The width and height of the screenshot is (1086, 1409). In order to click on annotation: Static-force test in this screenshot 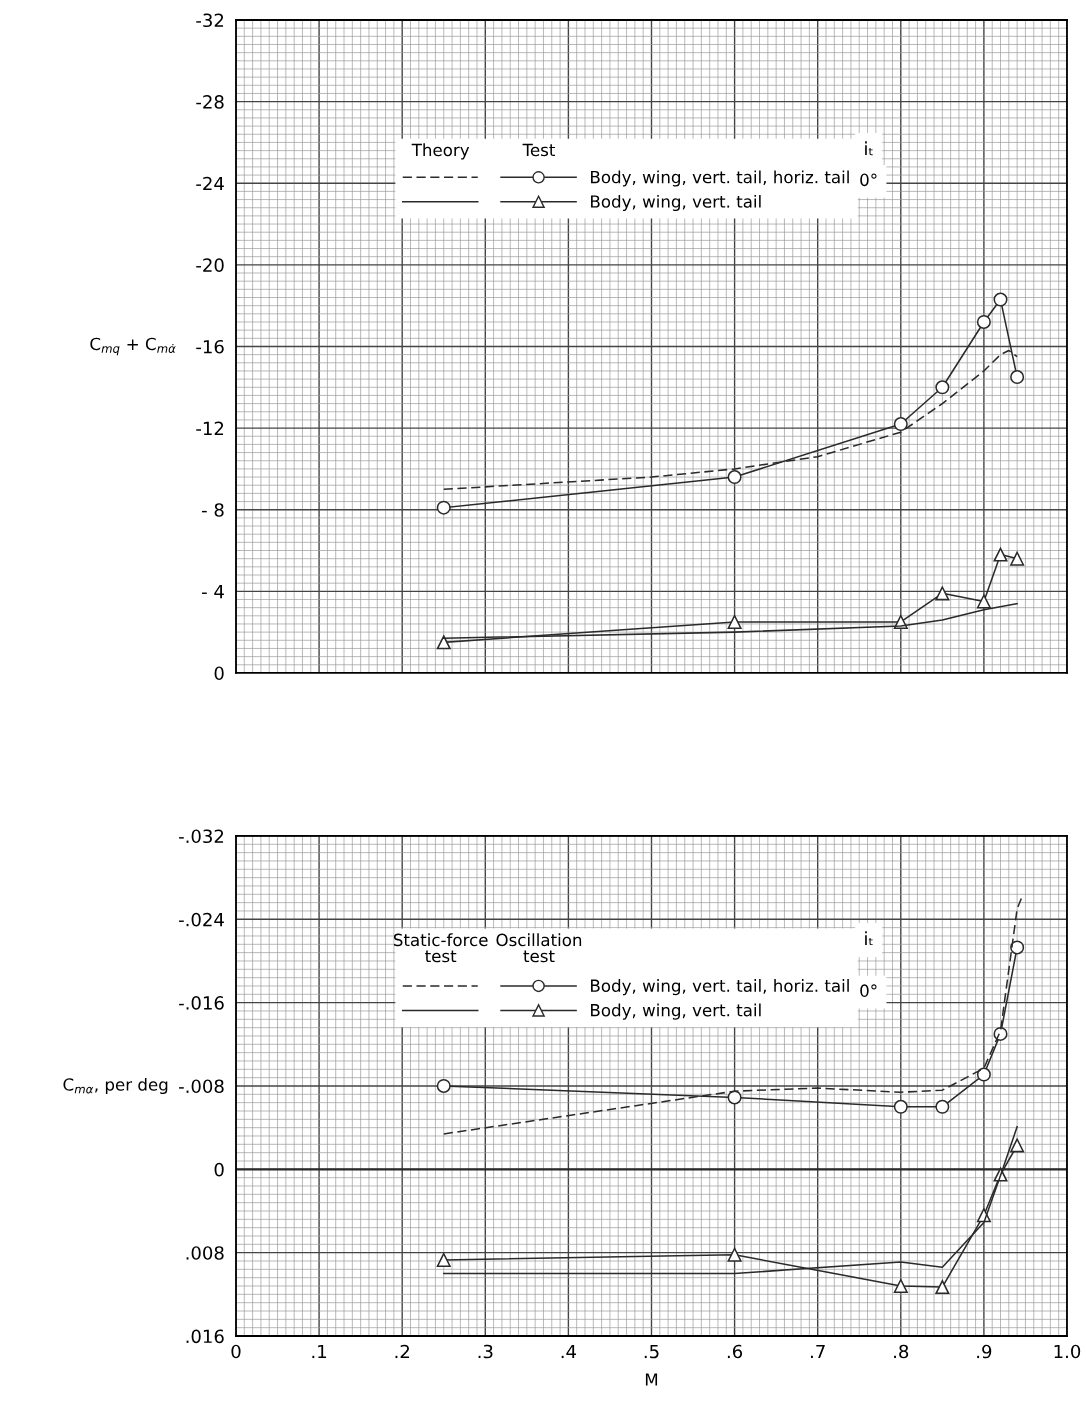, I will do `click(440, 948)`.